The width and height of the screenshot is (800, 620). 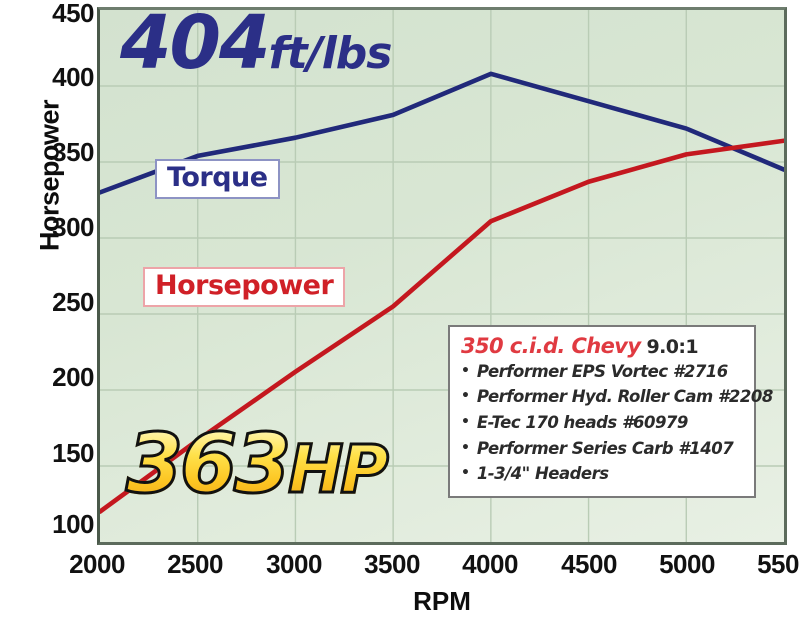 I want to click on spec-title: 350 c.i.d. Chevy 9.0:1, so click(x=602, y=346).